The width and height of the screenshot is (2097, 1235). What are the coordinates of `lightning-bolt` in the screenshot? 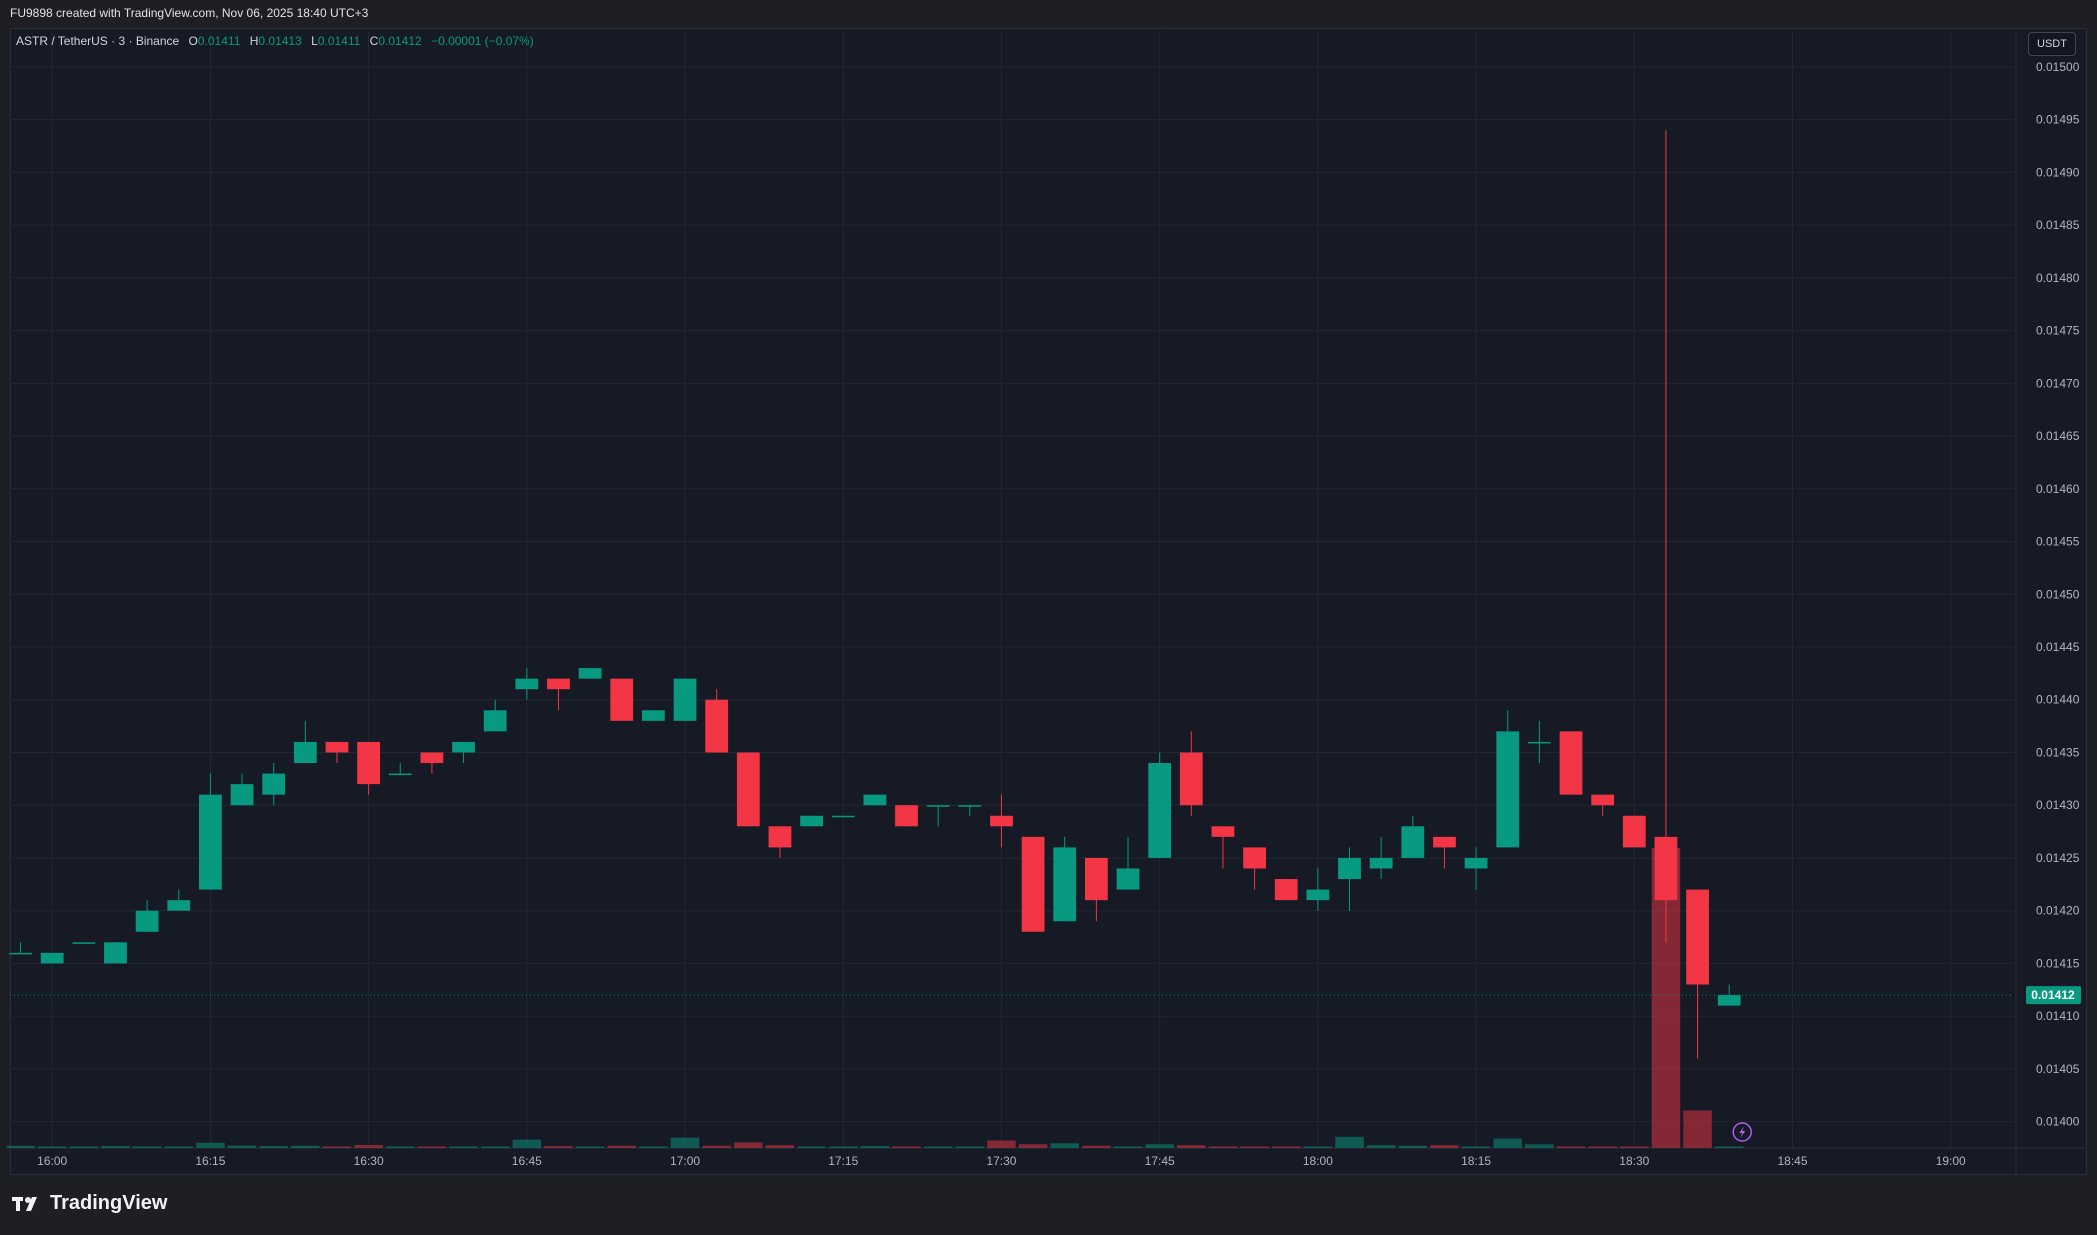 It's located at (1742, 1132).